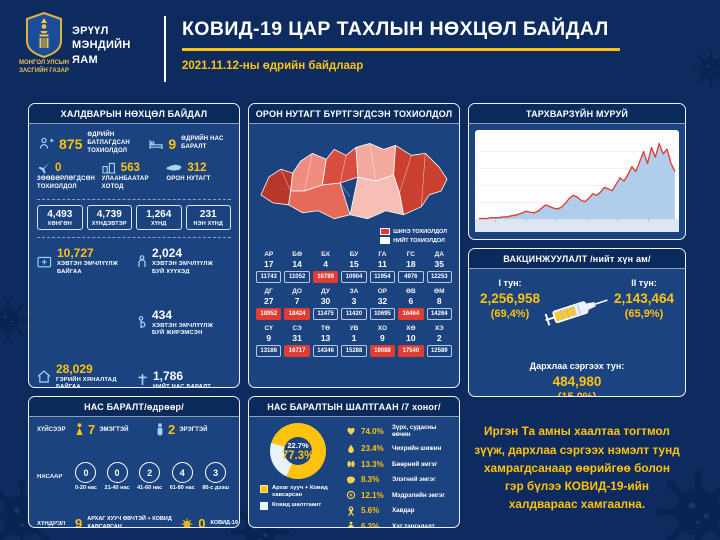  What do you see at coordinates (439, 267) in the screenshot?
I see `region-cell-ДА: ДА 35 12253` at bounding box center [439, 267].